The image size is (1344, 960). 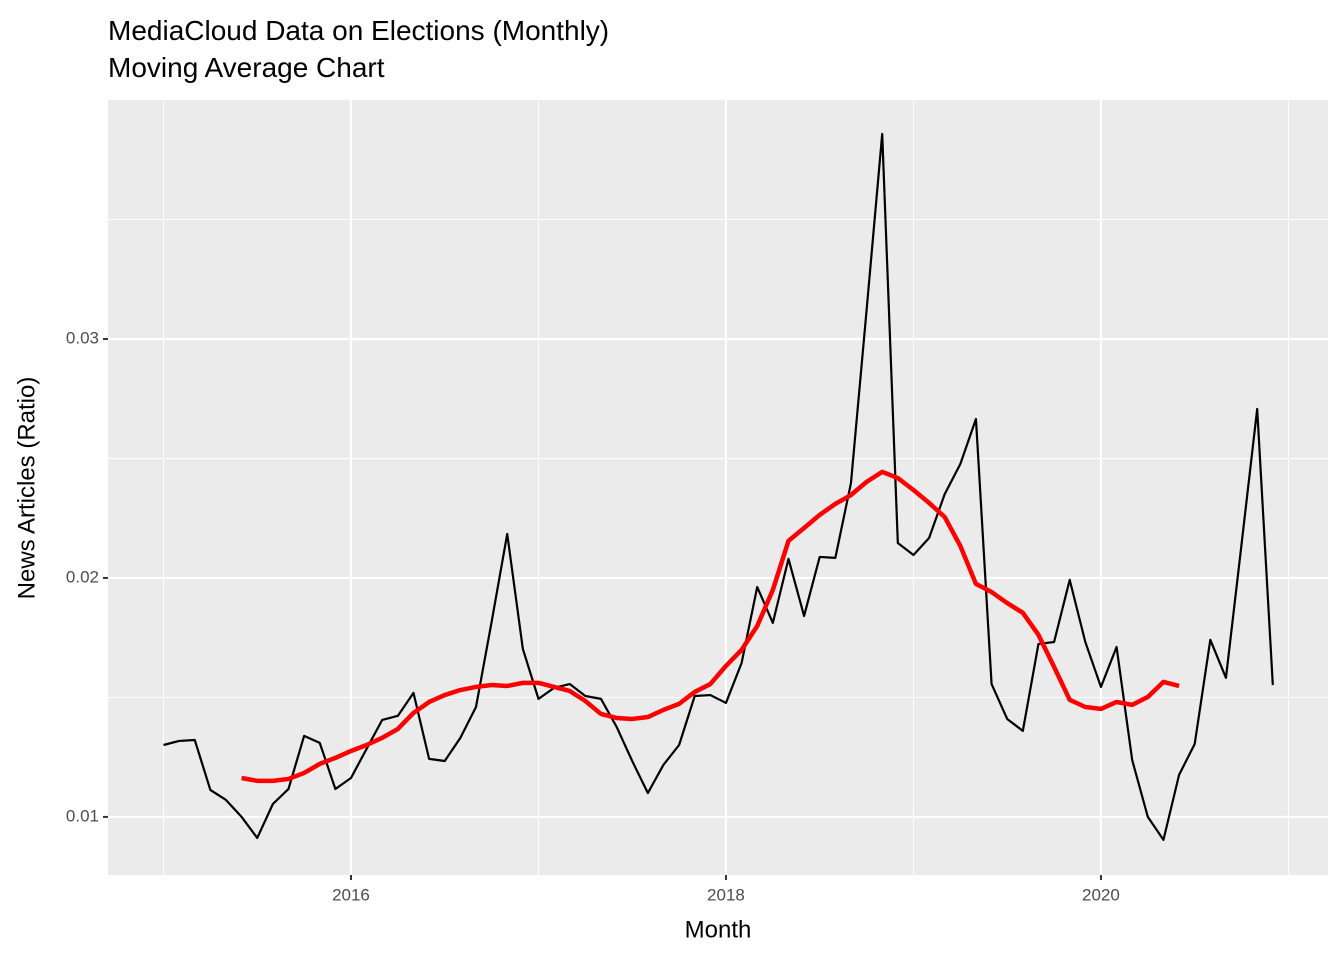 I want to click on y-tick-label: 0.02, so click(x=82, y=576).